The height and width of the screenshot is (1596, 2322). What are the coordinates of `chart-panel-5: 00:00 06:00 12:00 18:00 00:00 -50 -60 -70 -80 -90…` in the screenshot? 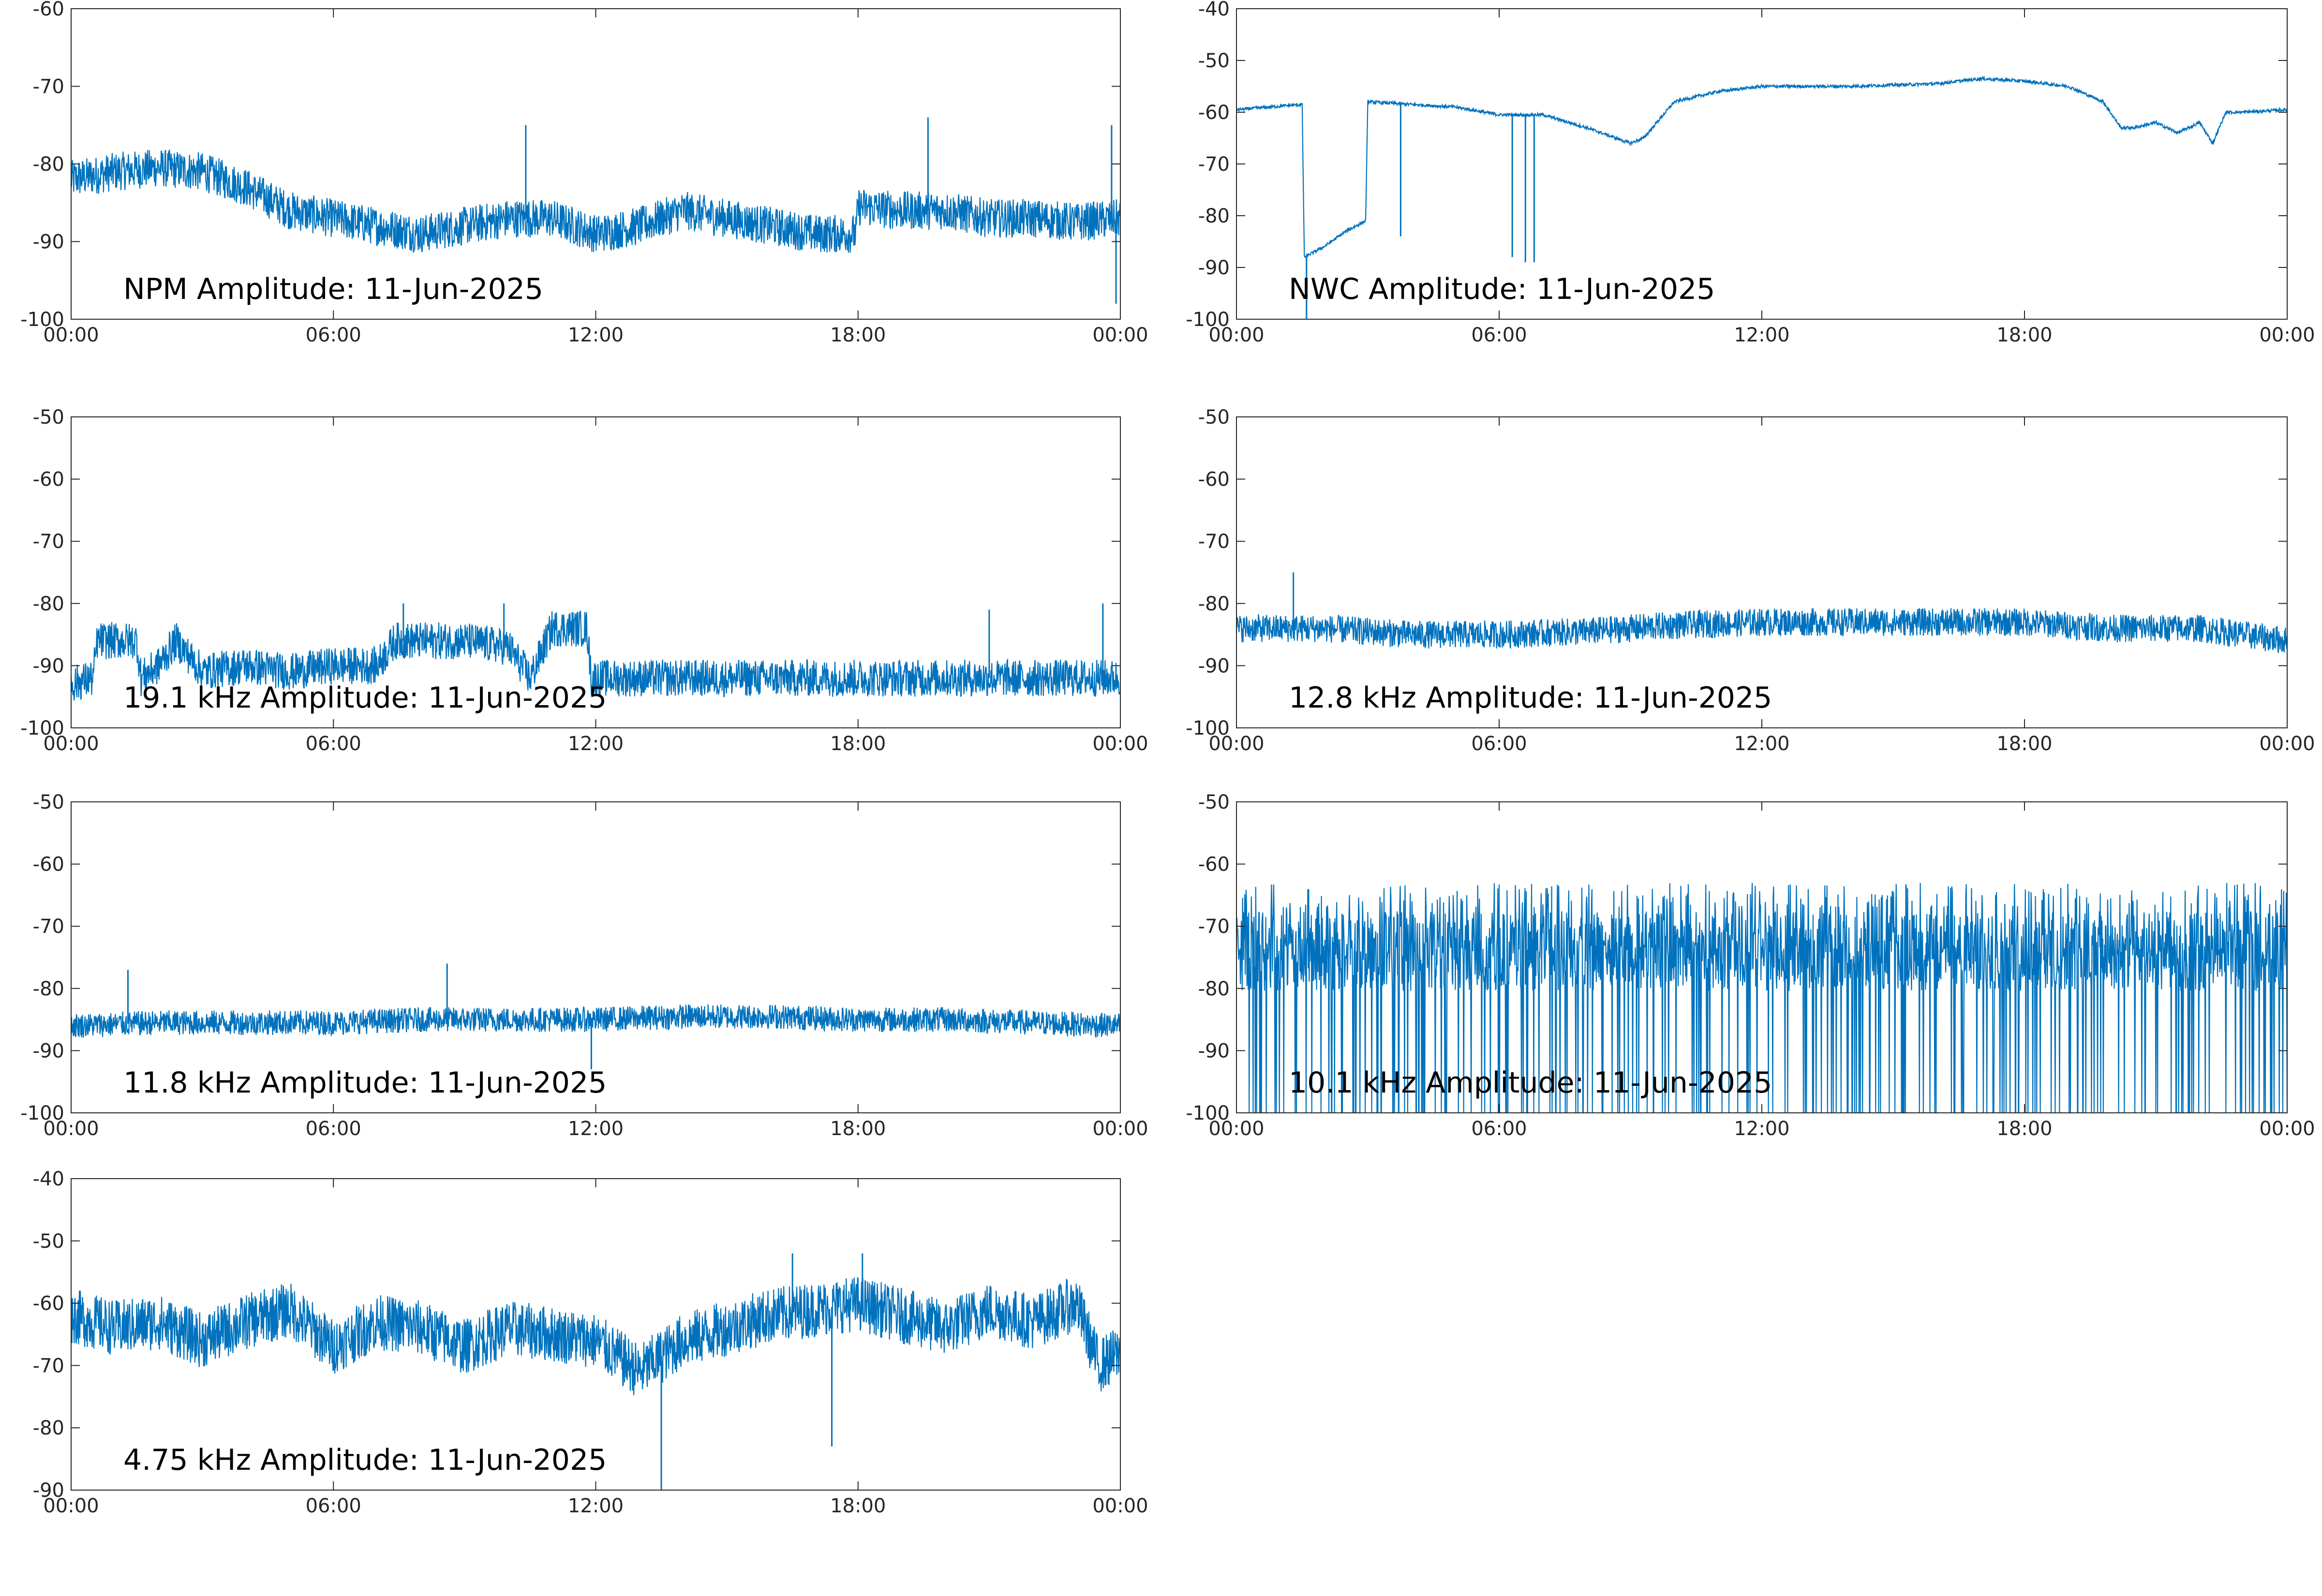 It's located at (584, 965).